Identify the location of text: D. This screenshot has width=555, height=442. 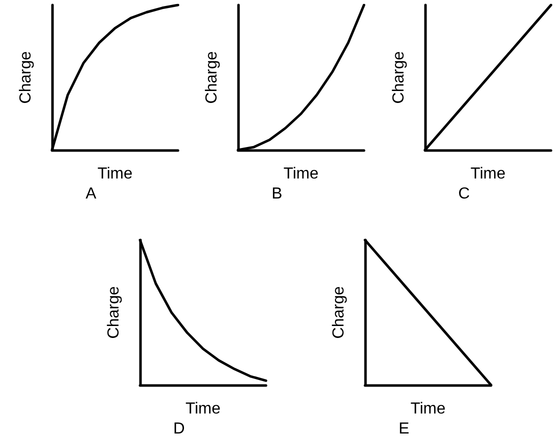
(179, 429).